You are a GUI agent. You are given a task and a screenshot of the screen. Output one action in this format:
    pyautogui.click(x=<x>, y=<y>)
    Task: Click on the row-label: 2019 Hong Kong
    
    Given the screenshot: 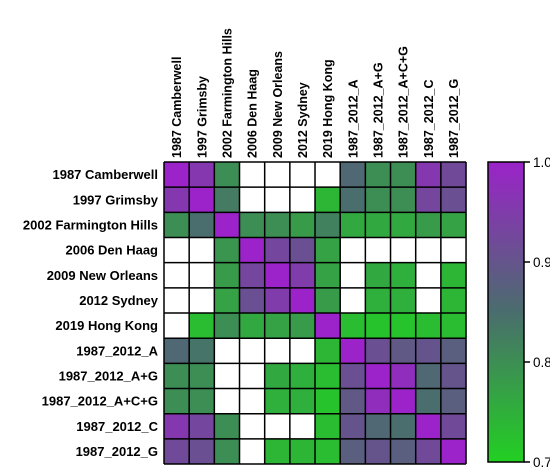 What is the action you would take?
    pyautogui.click(x=106, y=325)
    